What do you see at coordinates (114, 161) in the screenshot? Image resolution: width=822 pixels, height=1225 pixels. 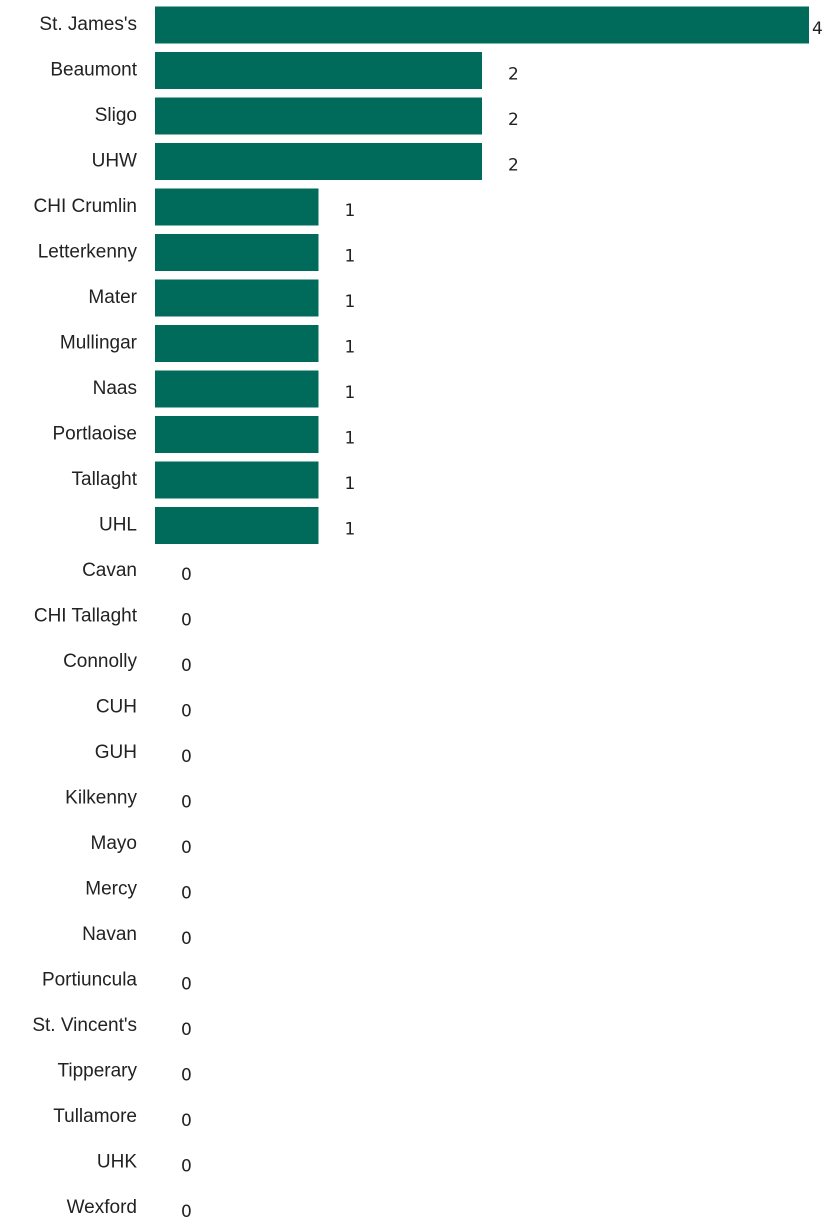 I see `category-label: UHW` at bounding box center [114, 161].